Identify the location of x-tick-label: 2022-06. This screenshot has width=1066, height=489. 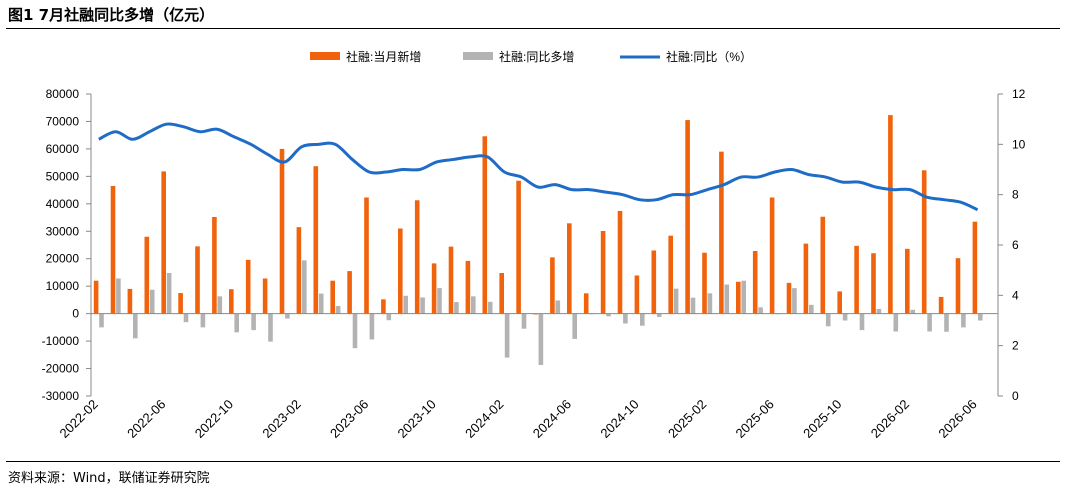
(146, 419).